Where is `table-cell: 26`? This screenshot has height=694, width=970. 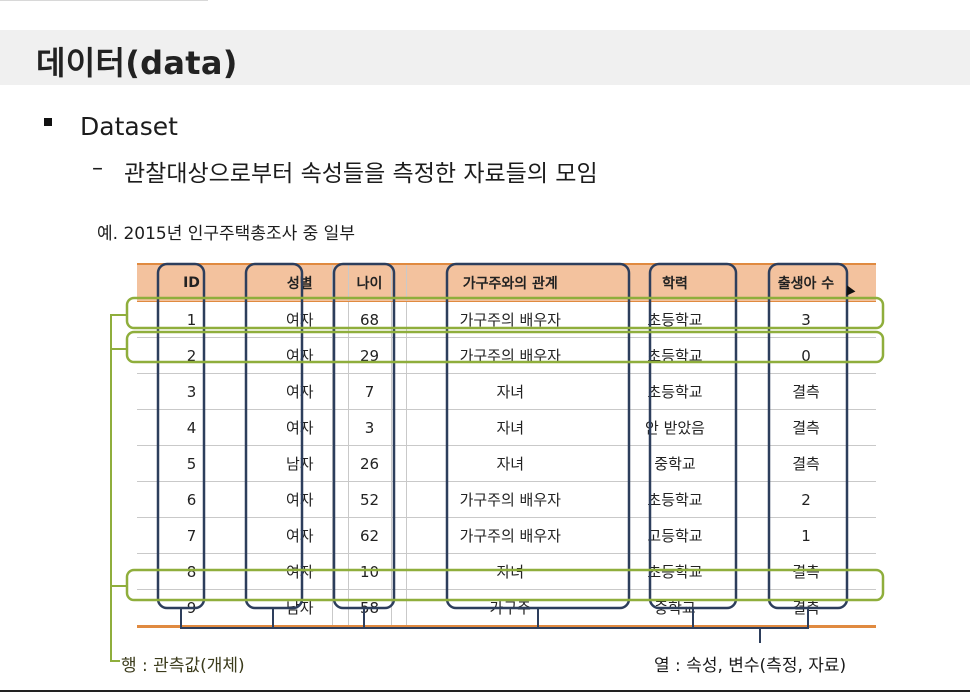
table-cell: 26 is located at coordinates (369, 463).